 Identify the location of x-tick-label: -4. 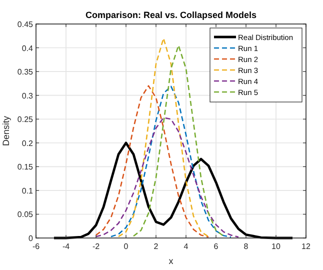
(66, 246).